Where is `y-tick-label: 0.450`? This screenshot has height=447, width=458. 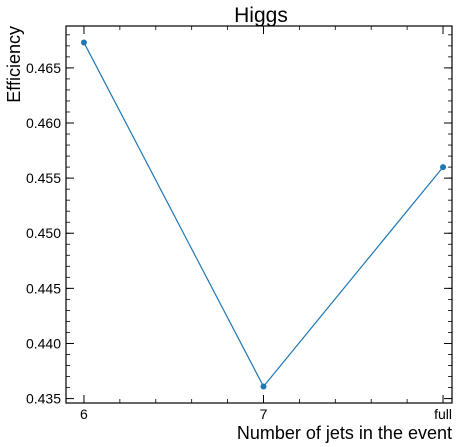 y-tick-label: 0.450 is located at coordinates (43, 233).